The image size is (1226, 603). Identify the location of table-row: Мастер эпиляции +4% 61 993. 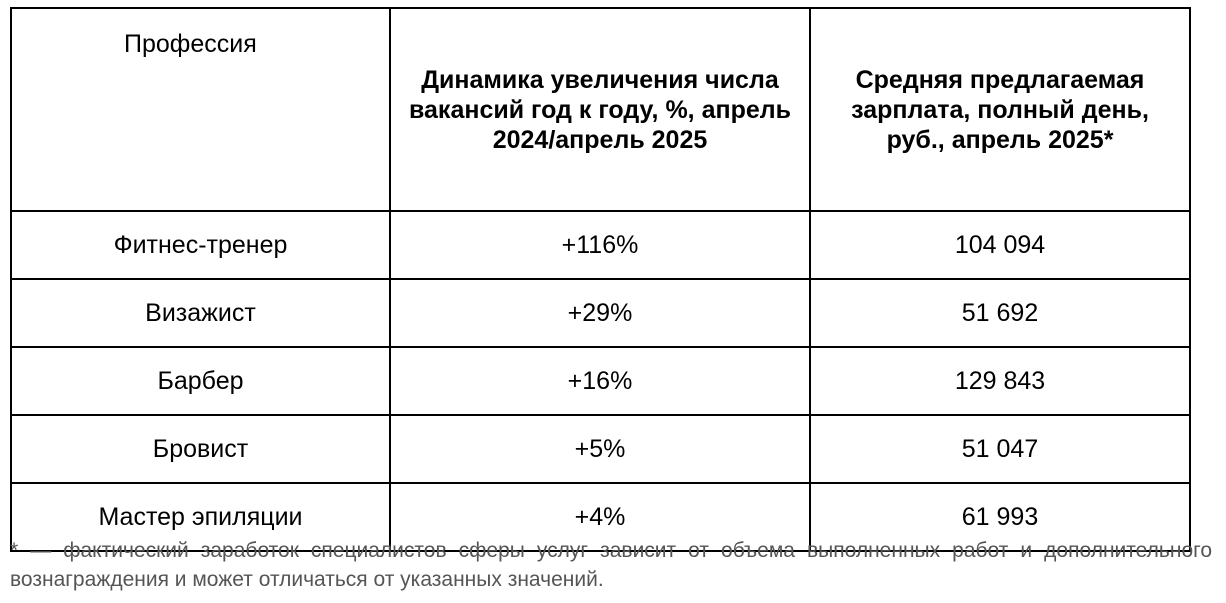
(600, 517).